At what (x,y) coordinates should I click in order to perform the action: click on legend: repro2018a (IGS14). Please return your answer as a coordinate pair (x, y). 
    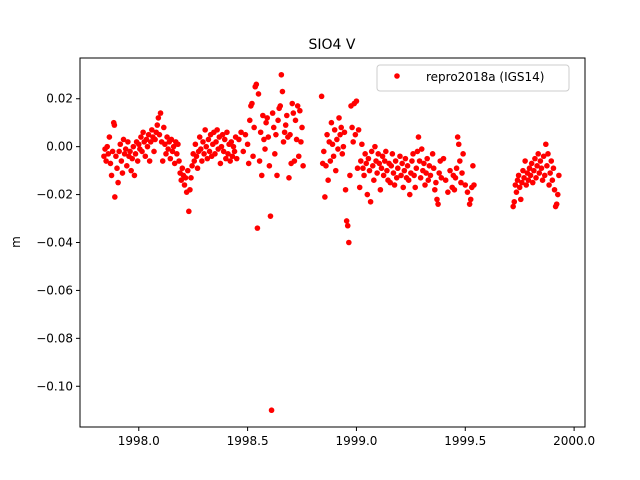
    Looking at the image, I should click on (473, 78).